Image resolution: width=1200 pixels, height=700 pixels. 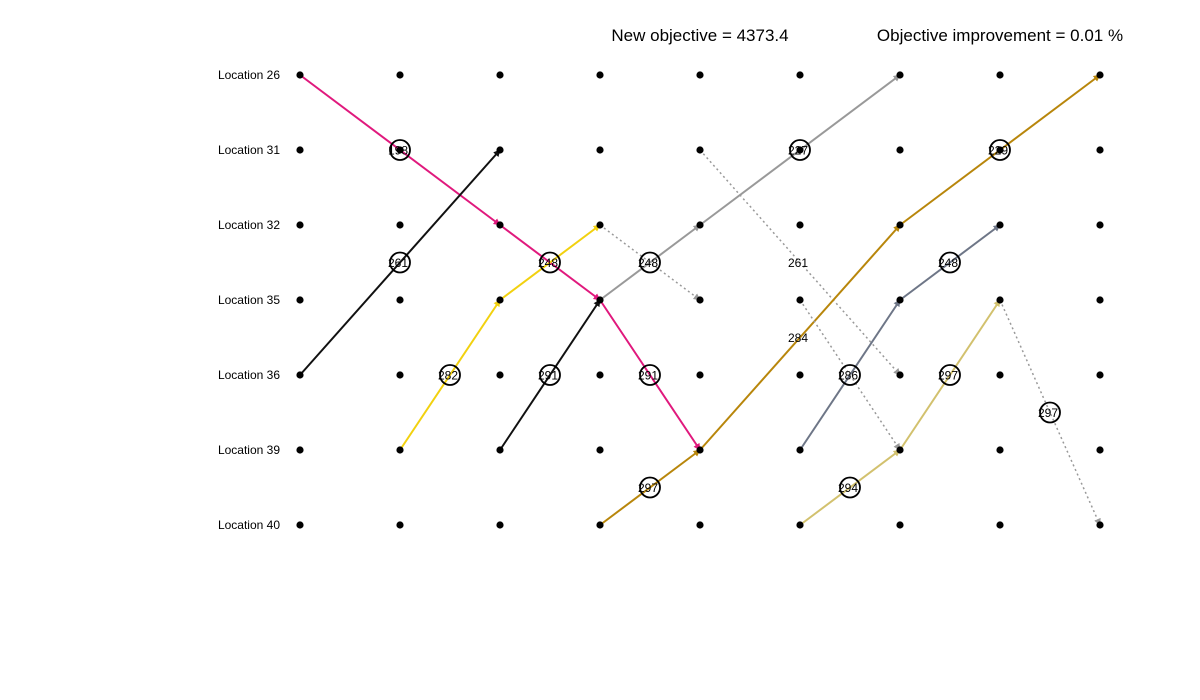 I want to click on route-label: 284, so click(x=798, y=338).